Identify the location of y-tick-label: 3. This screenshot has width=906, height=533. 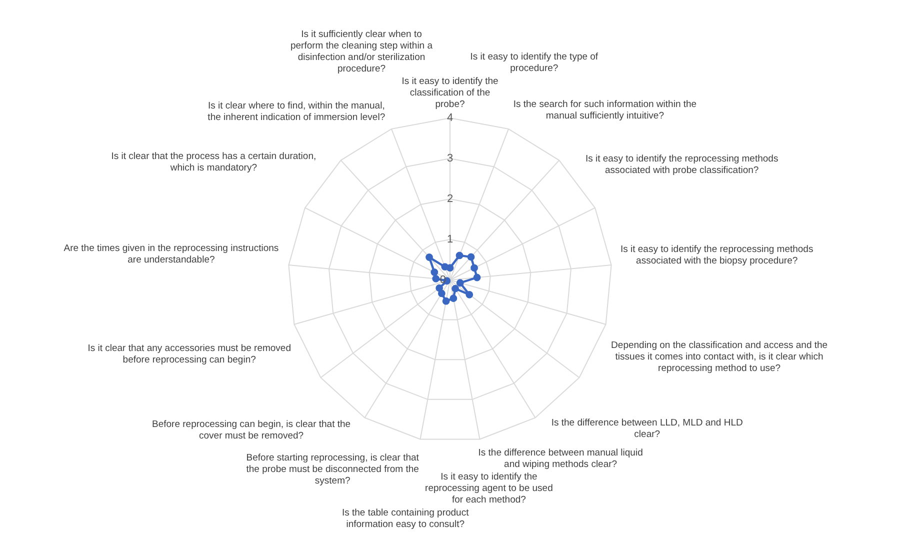
(450, 158).